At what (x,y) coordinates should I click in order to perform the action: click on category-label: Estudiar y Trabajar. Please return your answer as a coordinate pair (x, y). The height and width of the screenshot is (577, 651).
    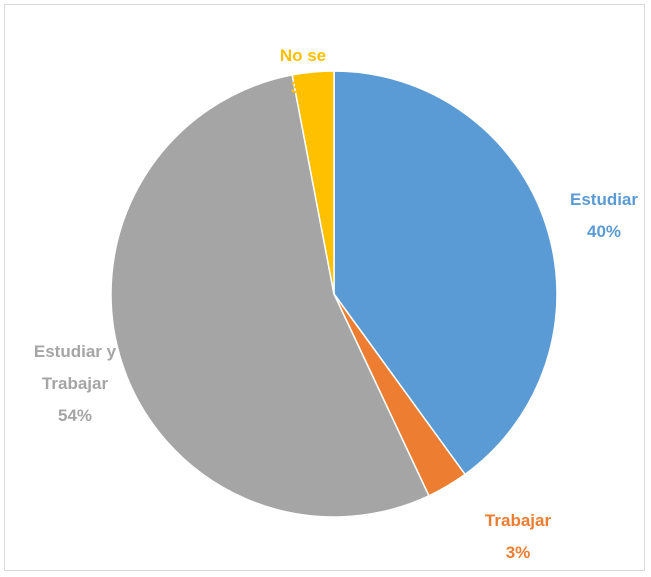
    Looking at the image, I should click on (75, 367).